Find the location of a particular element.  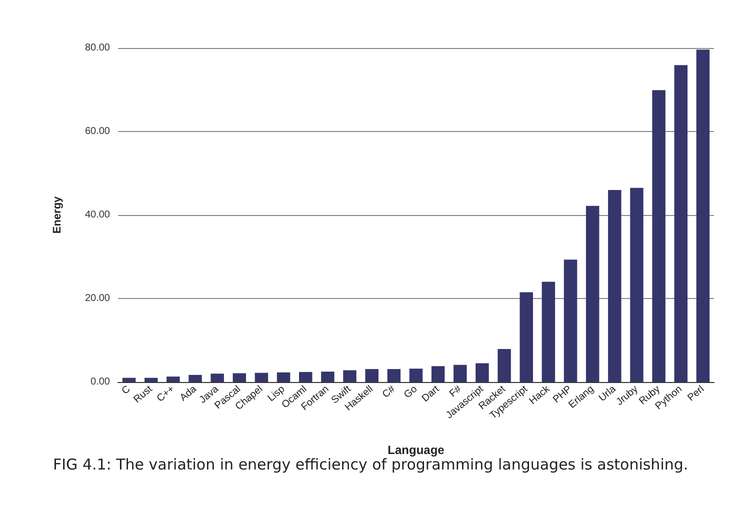

x-tick-label: C++ is located at coordinates (166, 394).